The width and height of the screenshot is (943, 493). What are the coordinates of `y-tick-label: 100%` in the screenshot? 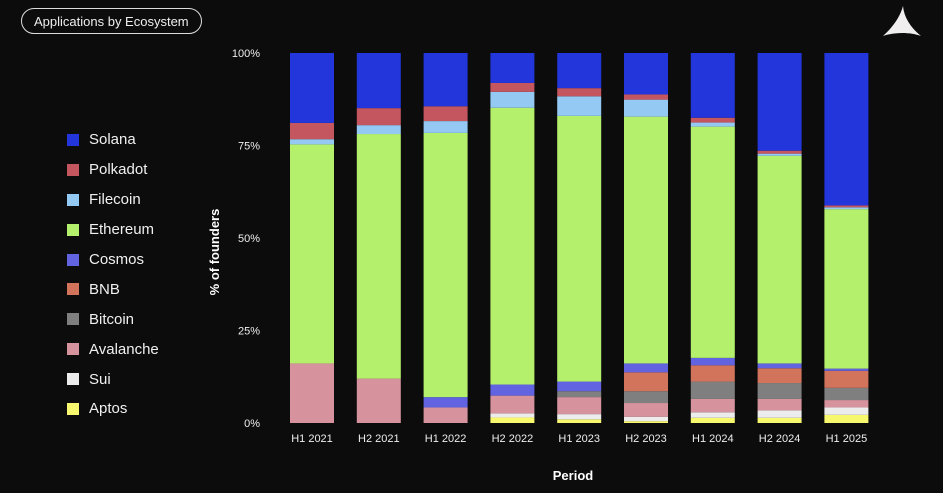 It's located at (246, 54).